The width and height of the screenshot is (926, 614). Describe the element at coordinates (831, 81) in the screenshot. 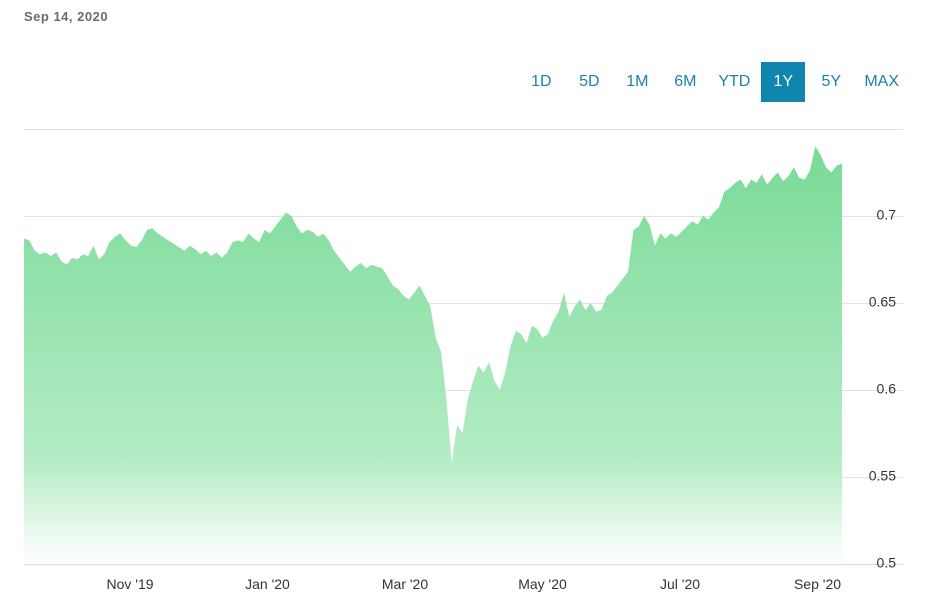

I see `range-button-5y: 5Y` at that location.